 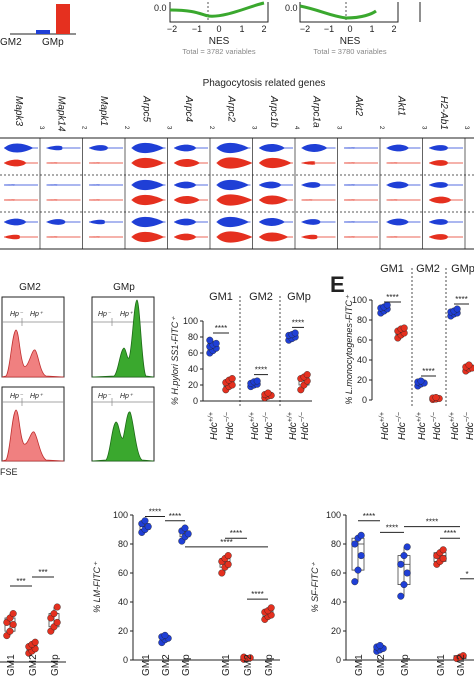 I want to click on nes2-ytick: 0.0, so click(x=291, y=8).